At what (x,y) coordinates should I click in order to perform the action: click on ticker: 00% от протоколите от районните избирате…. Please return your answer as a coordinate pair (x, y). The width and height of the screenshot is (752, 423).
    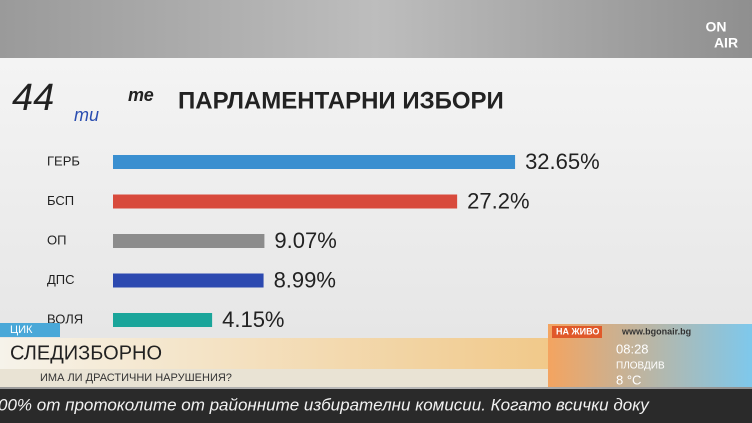
    Looking at the image, I should click on (325, 404).